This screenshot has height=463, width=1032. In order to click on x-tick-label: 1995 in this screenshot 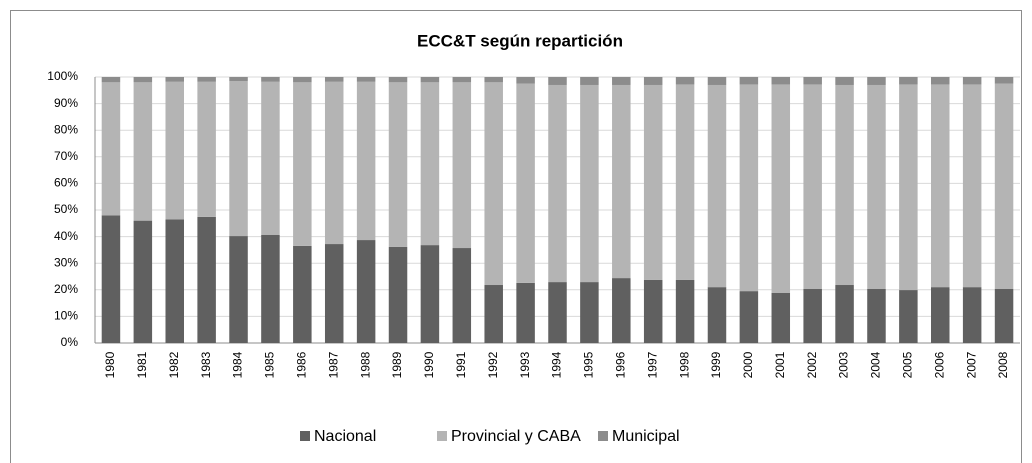, I will do `click(589, 364)`.